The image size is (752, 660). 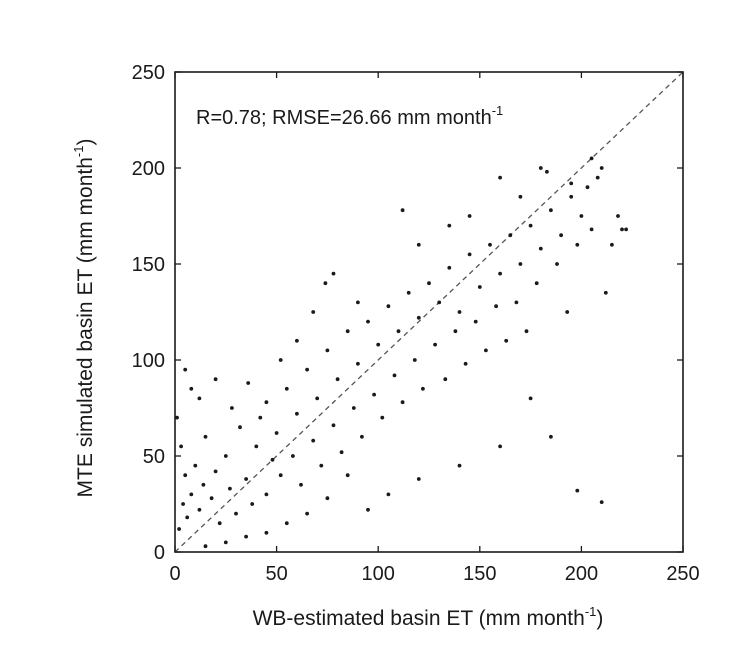 What do you see at coordinates (349, 116) in the screenshot?
I see `stats-annotation: R=0.78; RMSE=26.66 mm month-1` at bounding box center [349, 116].